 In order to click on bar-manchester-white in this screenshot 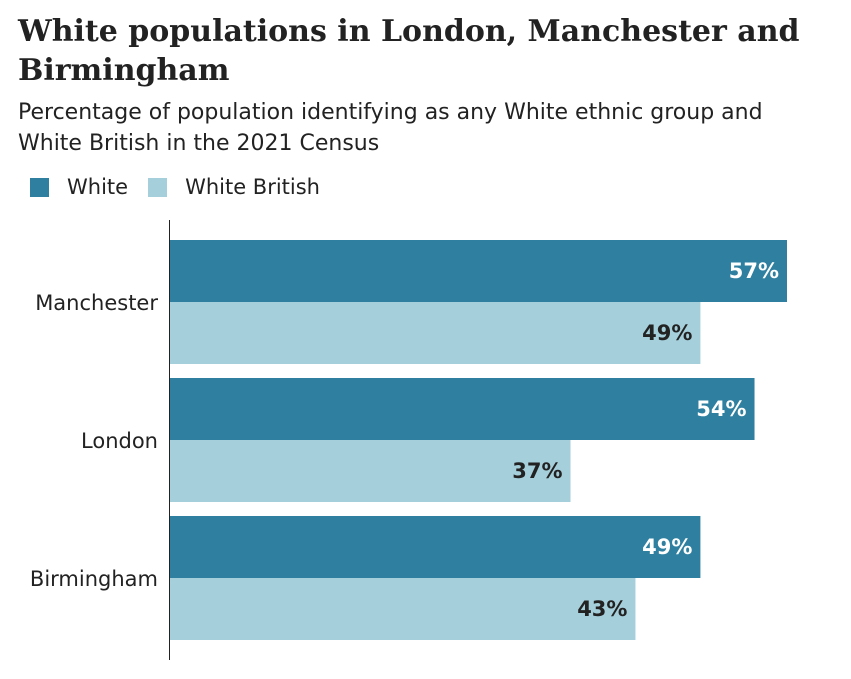, I will do `click(478, 271)`.